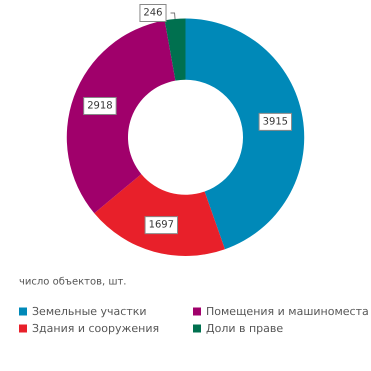 The width and height of the screenshot is (371, 371). I want to click on data-label: 246, so click(153, 13).